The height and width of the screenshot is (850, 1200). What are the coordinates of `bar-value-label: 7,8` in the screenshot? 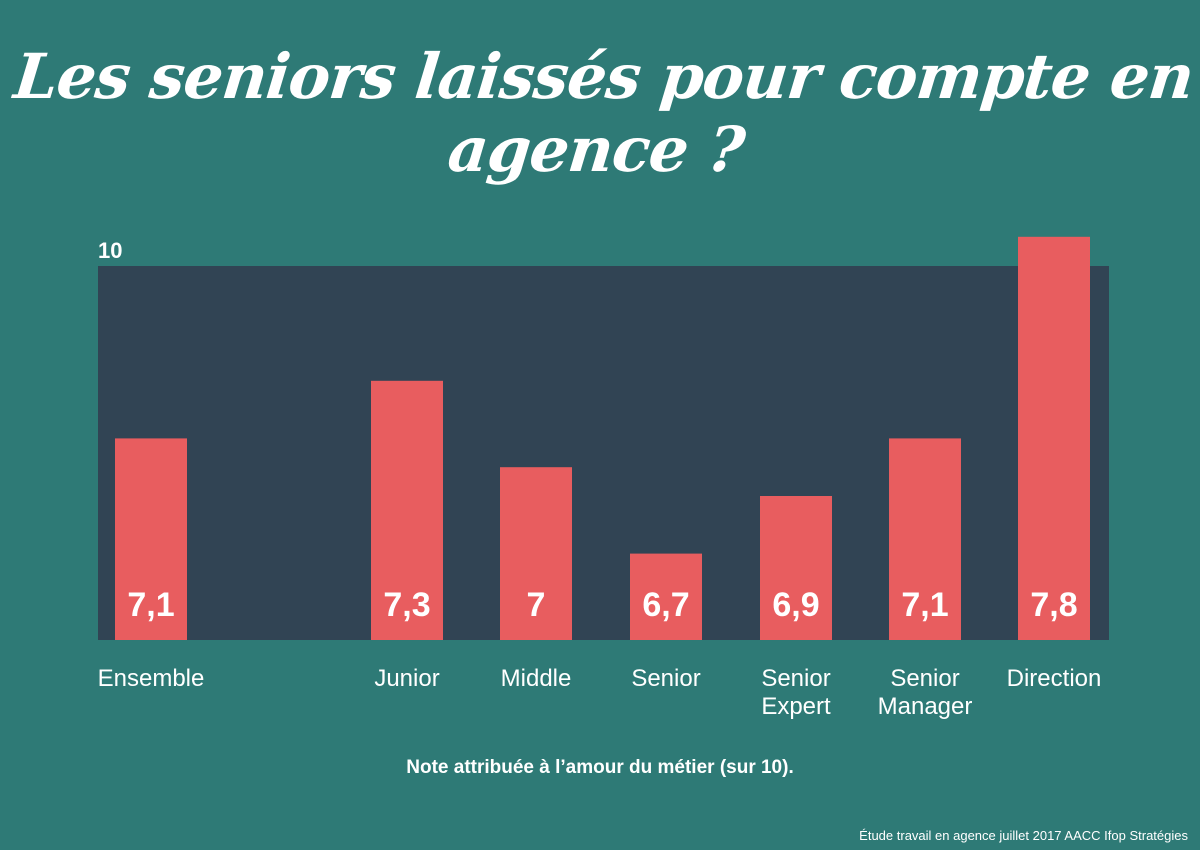 It's located at (1053, 605).